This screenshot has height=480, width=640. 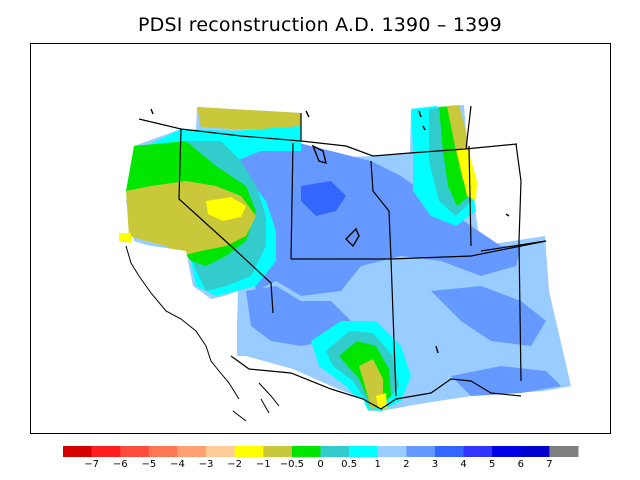 What do you see at coordinates (320, 25) in the screenshot?
I see `map-title: PDSI reconstruction A.D. 1390 – 1399` at bounding box center [320, 25].